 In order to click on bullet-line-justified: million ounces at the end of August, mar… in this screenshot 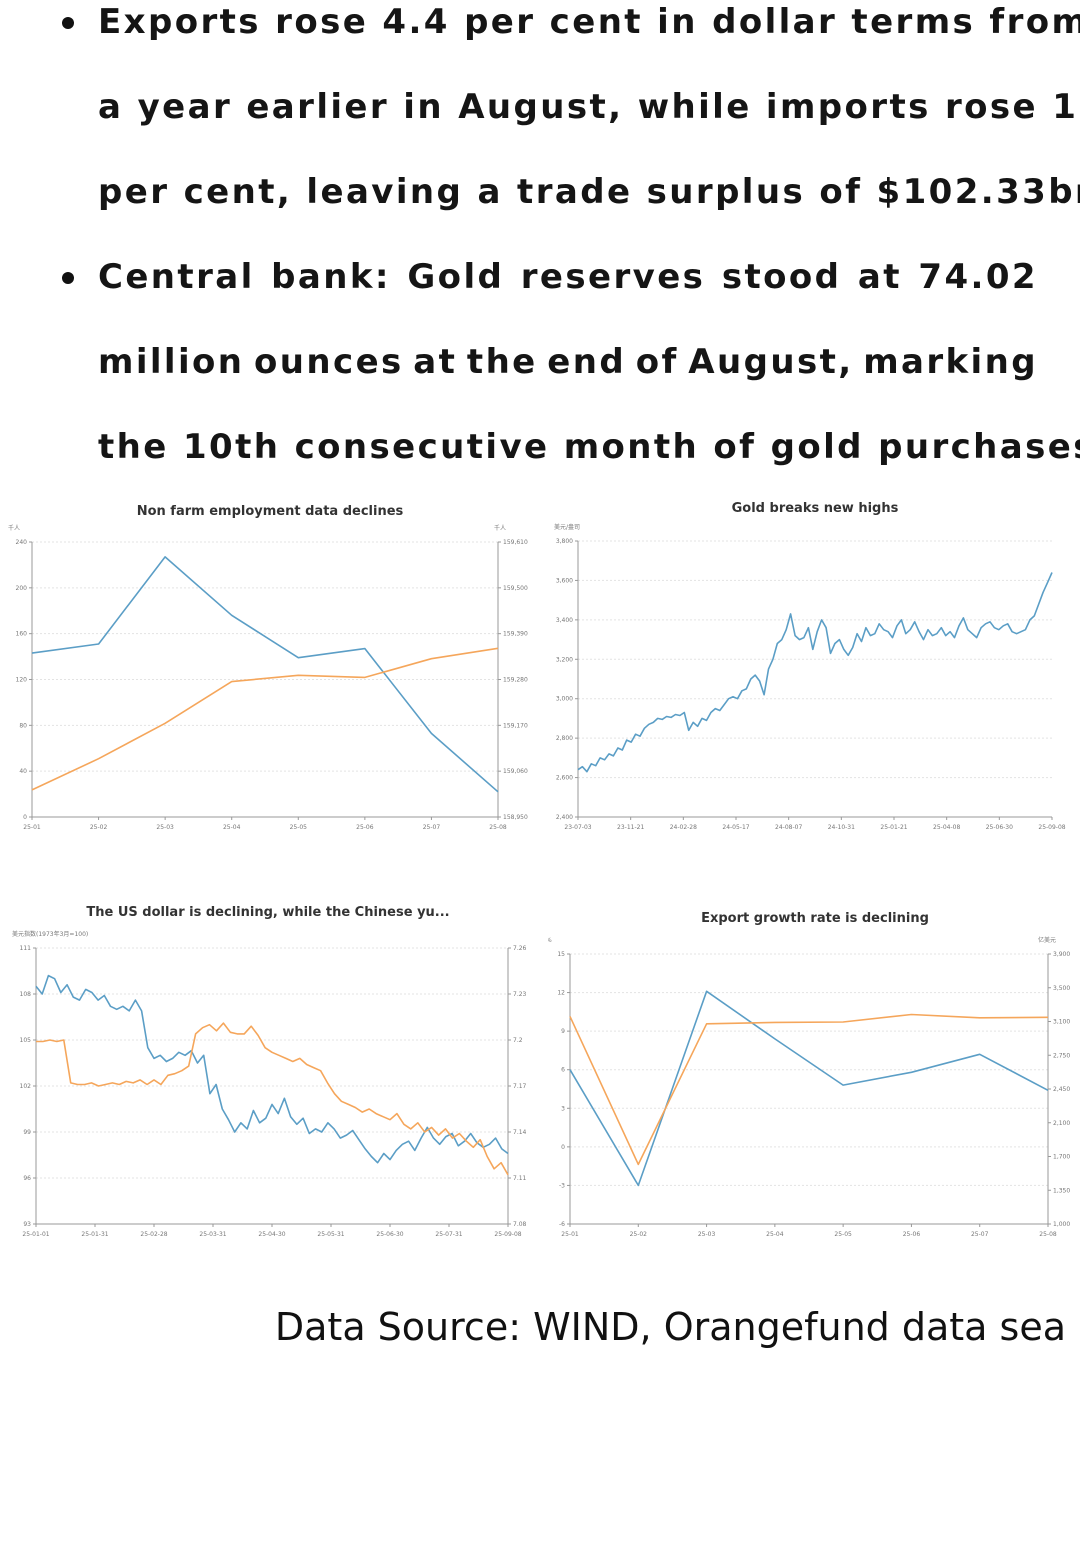, I will do `click(568, 362)`.